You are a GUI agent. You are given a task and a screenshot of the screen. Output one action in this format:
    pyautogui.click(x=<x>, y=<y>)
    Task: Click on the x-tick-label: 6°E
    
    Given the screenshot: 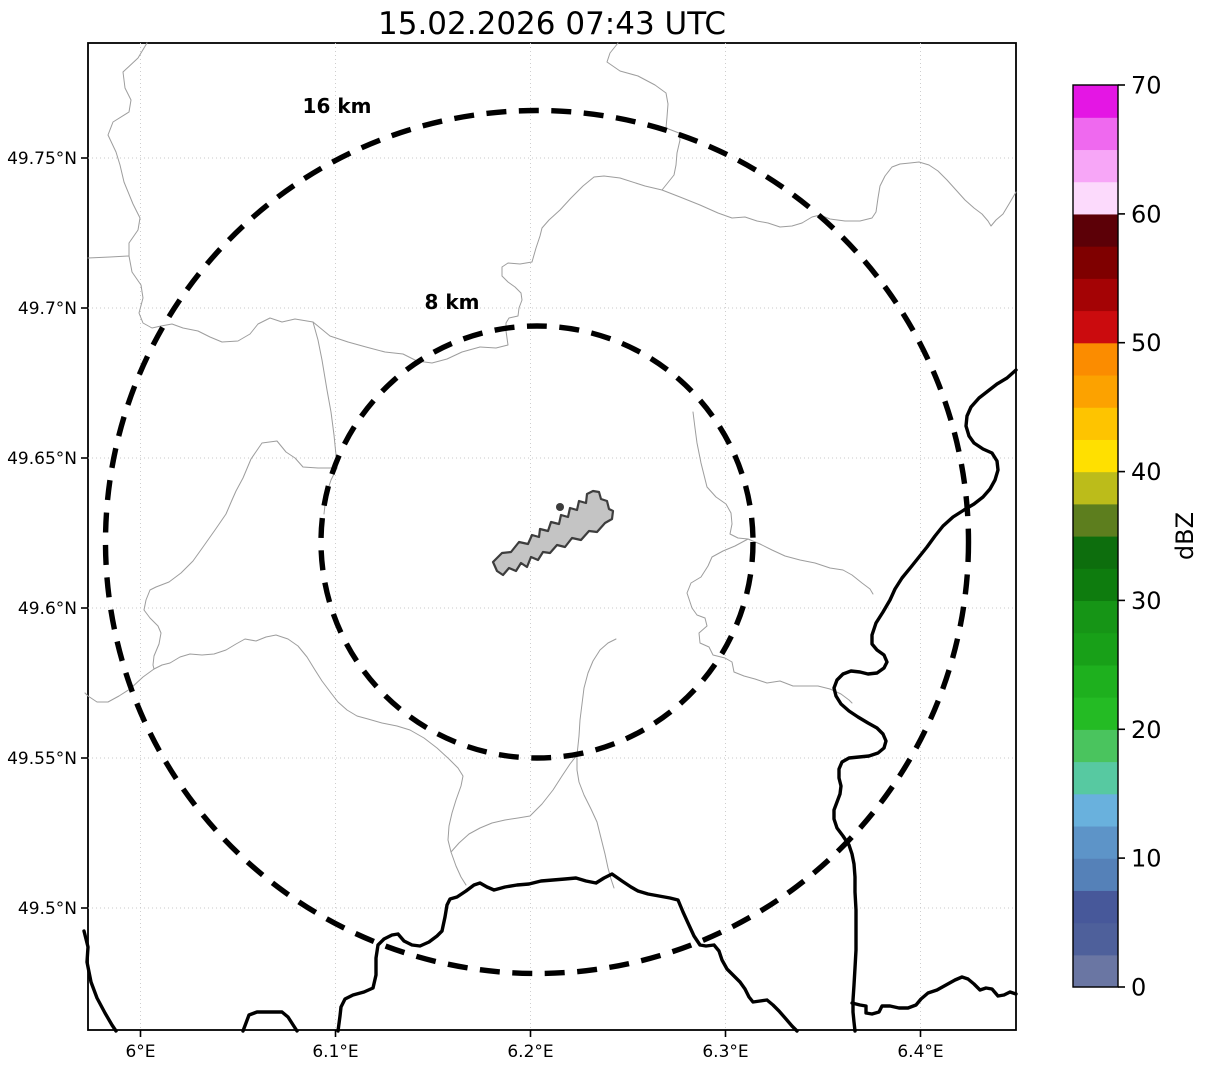 What is the action you would take?
    pyautogui.click(x=140, y=1052)
    